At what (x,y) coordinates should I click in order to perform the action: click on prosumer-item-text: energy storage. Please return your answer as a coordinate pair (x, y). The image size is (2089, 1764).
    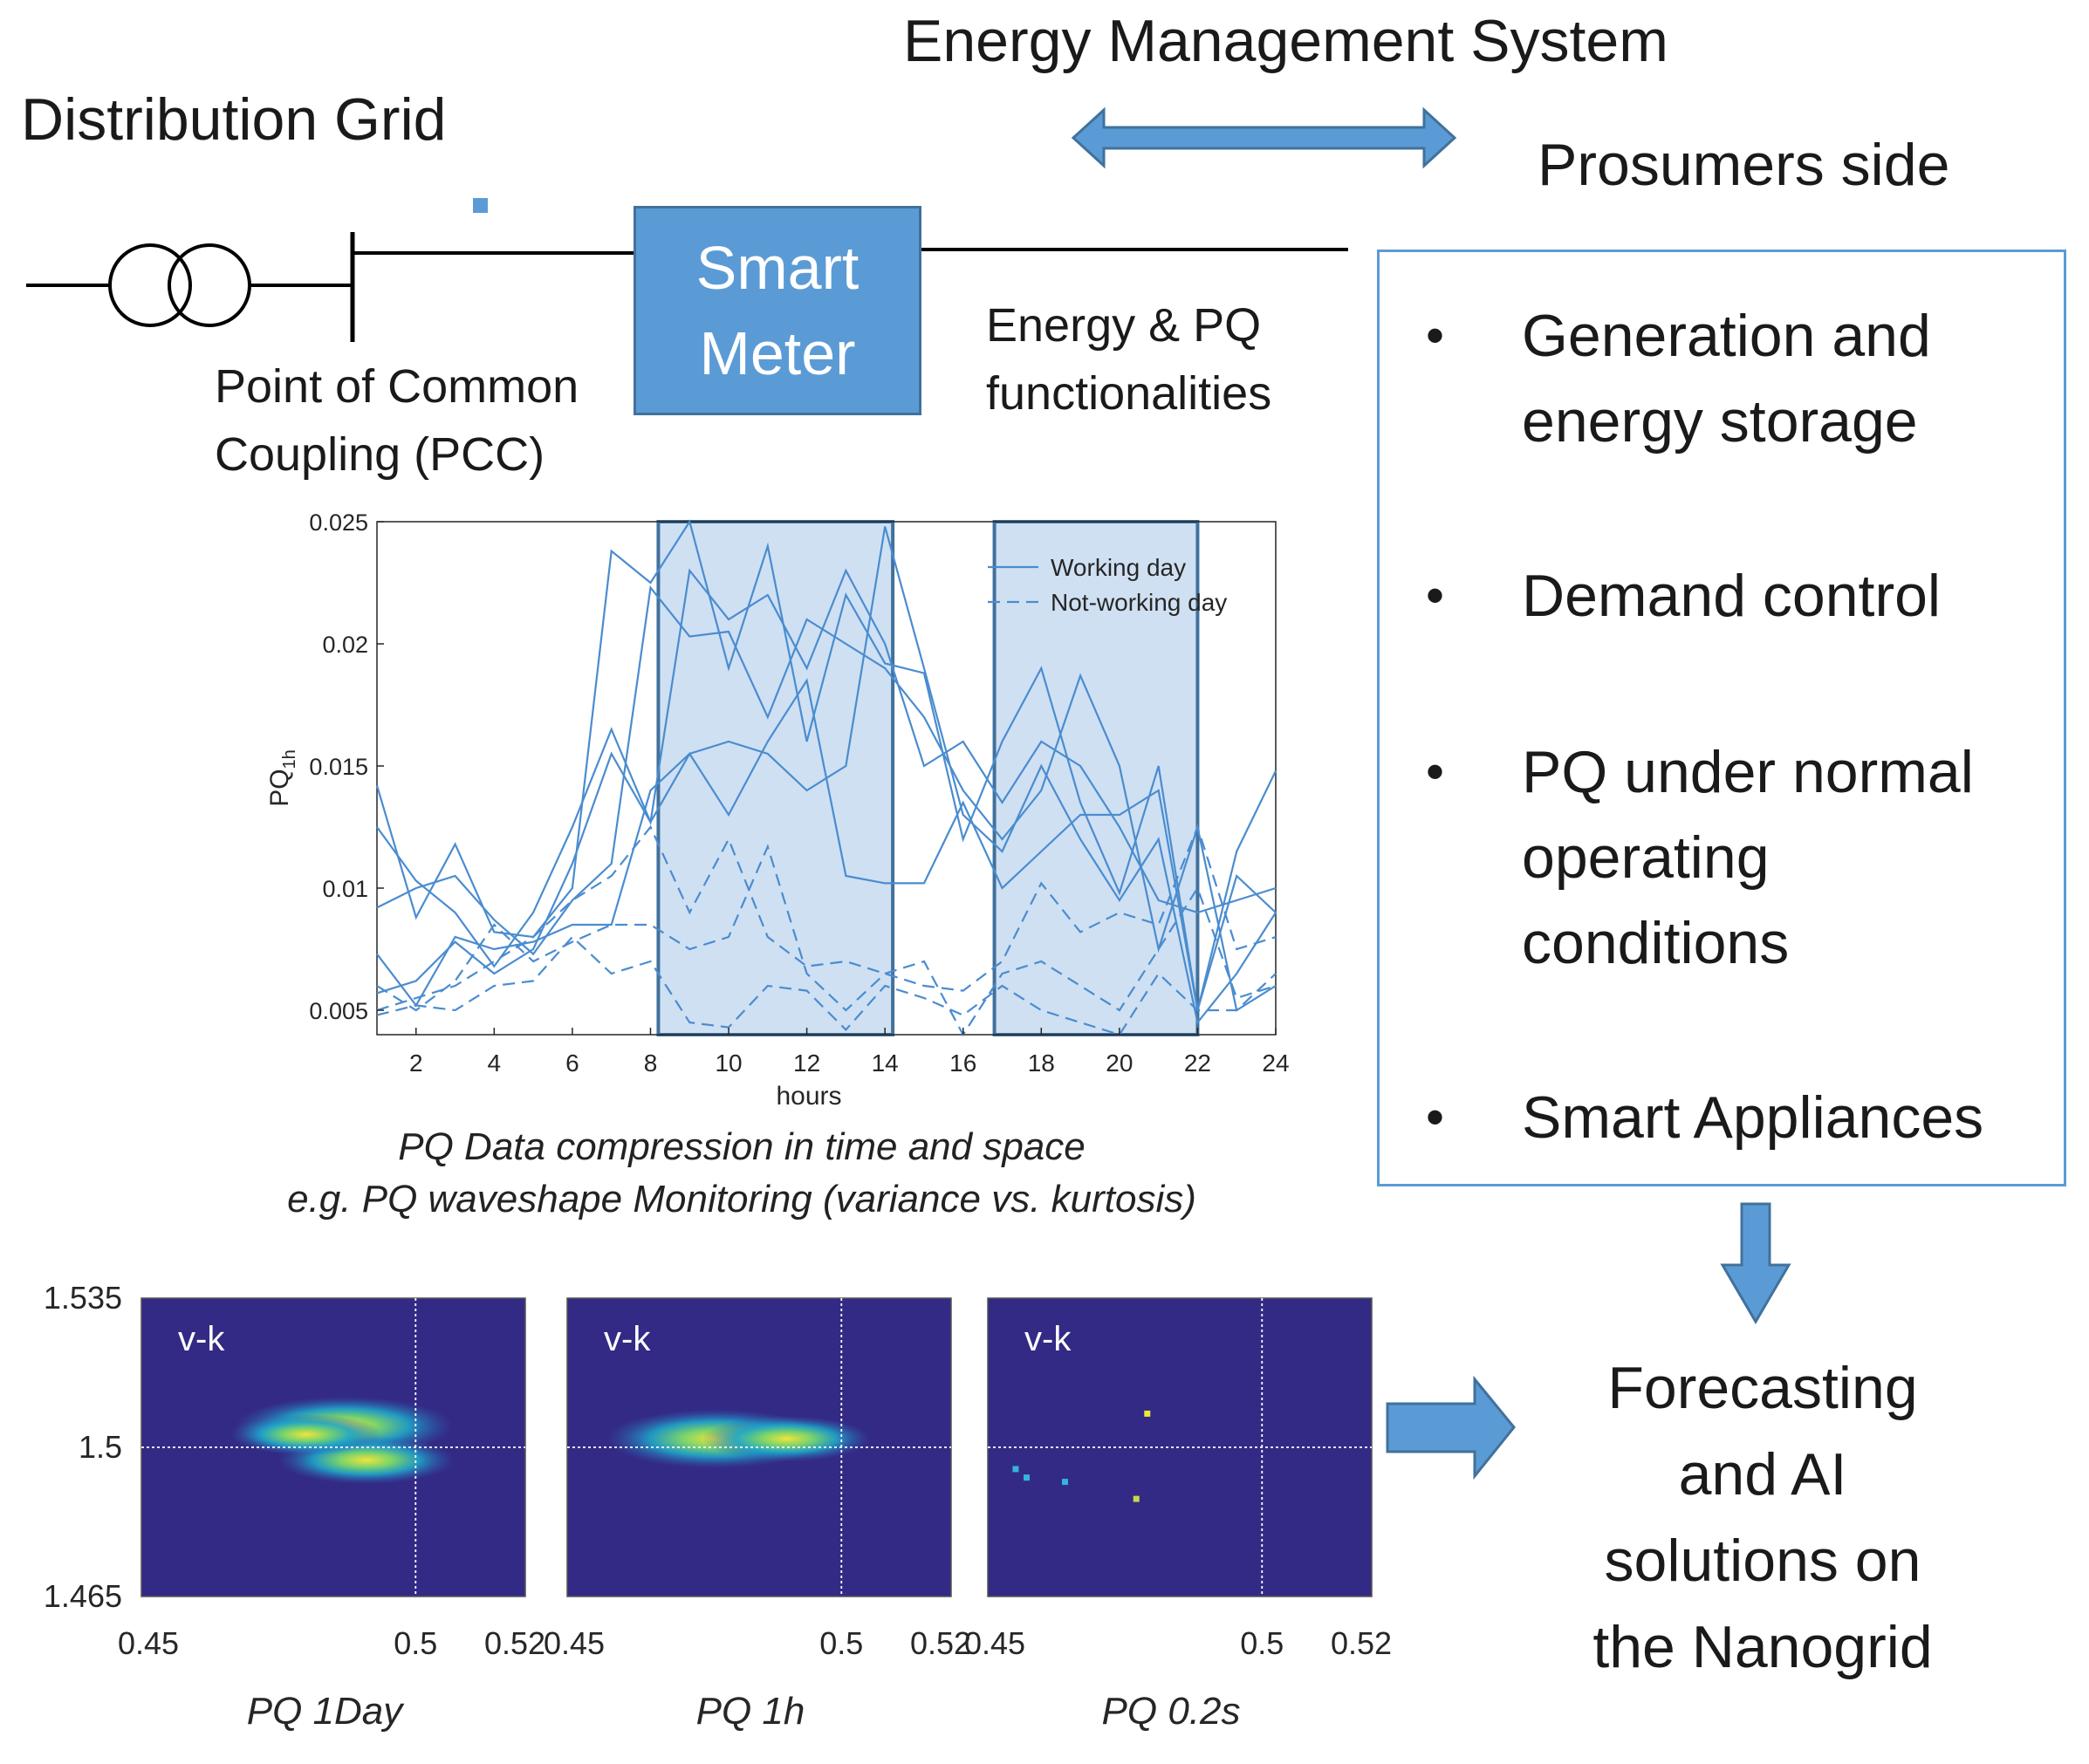
    Looking at the image, I should click on (1720, 422).